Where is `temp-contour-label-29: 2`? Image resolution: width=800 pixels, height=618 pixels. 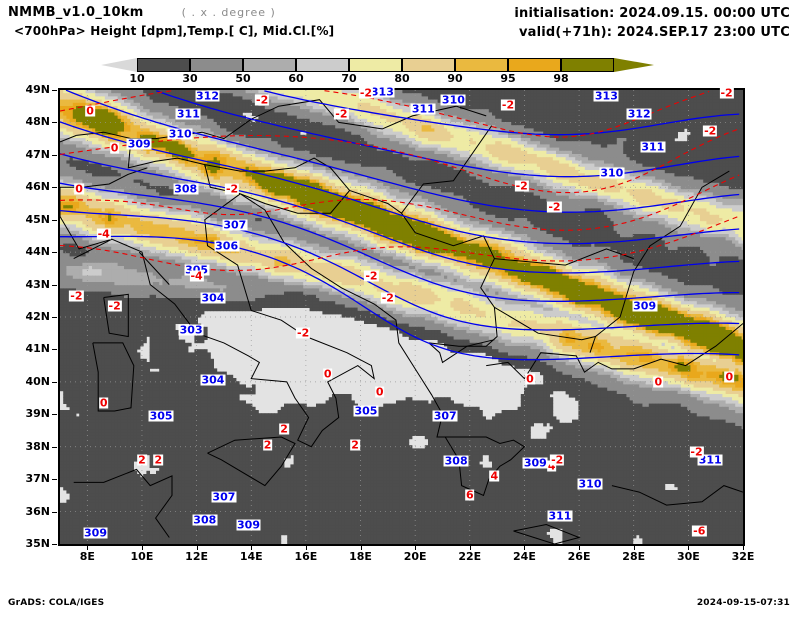
temp-contour-label-29: 2 is located at coordinates (158, 460).